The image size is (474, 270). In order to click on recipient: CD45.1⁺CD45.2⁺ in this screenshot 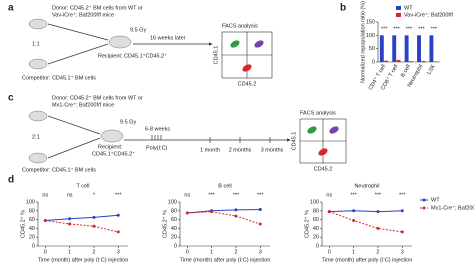, I will do `click(113, 153)`.